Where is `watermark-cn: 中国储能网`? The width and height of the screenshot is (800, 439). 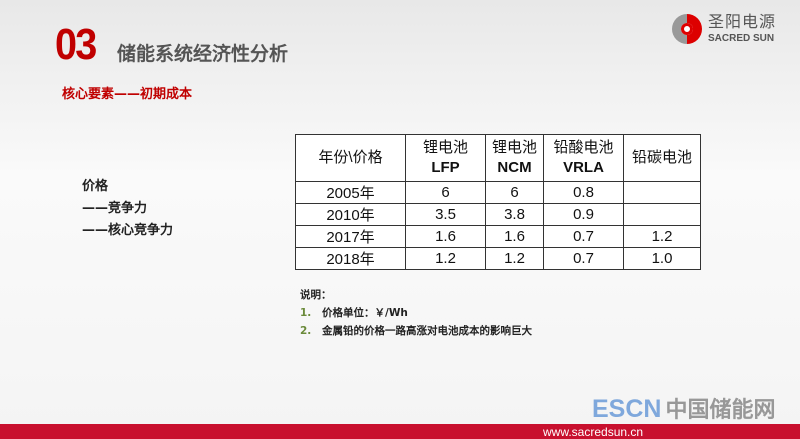
watermark-cn: 中国储能网 is located at coordinates (720, 409).